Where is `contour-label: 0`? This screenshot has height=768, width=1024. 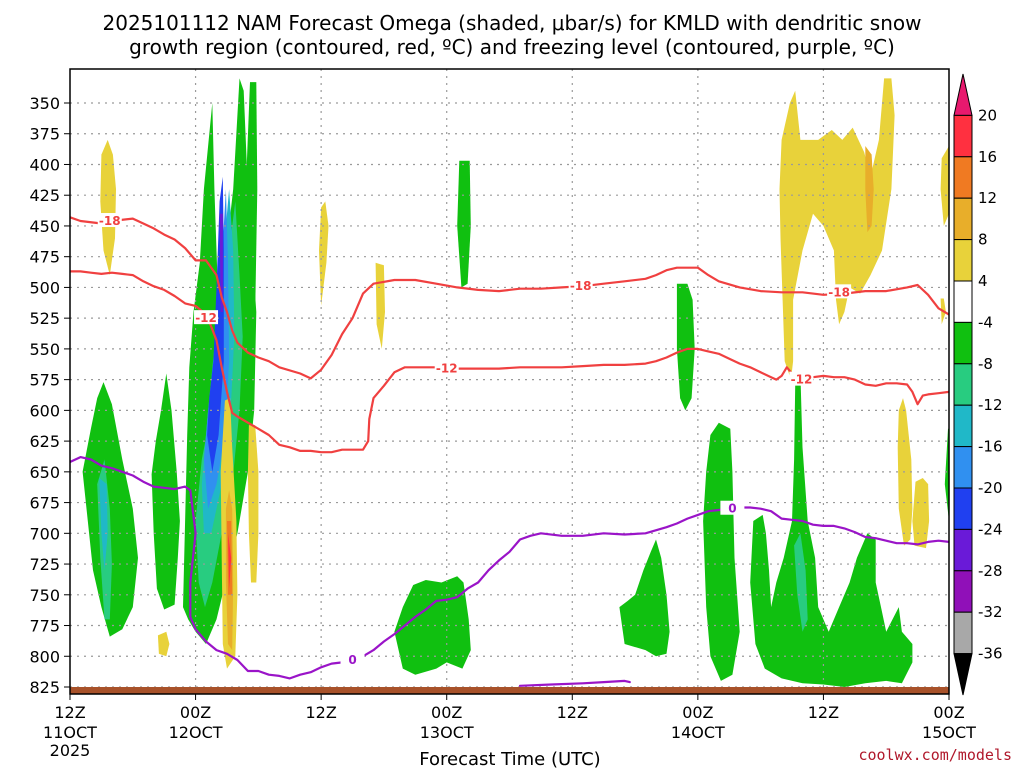 contour-label: 0 is located at coordinates (732, 509).